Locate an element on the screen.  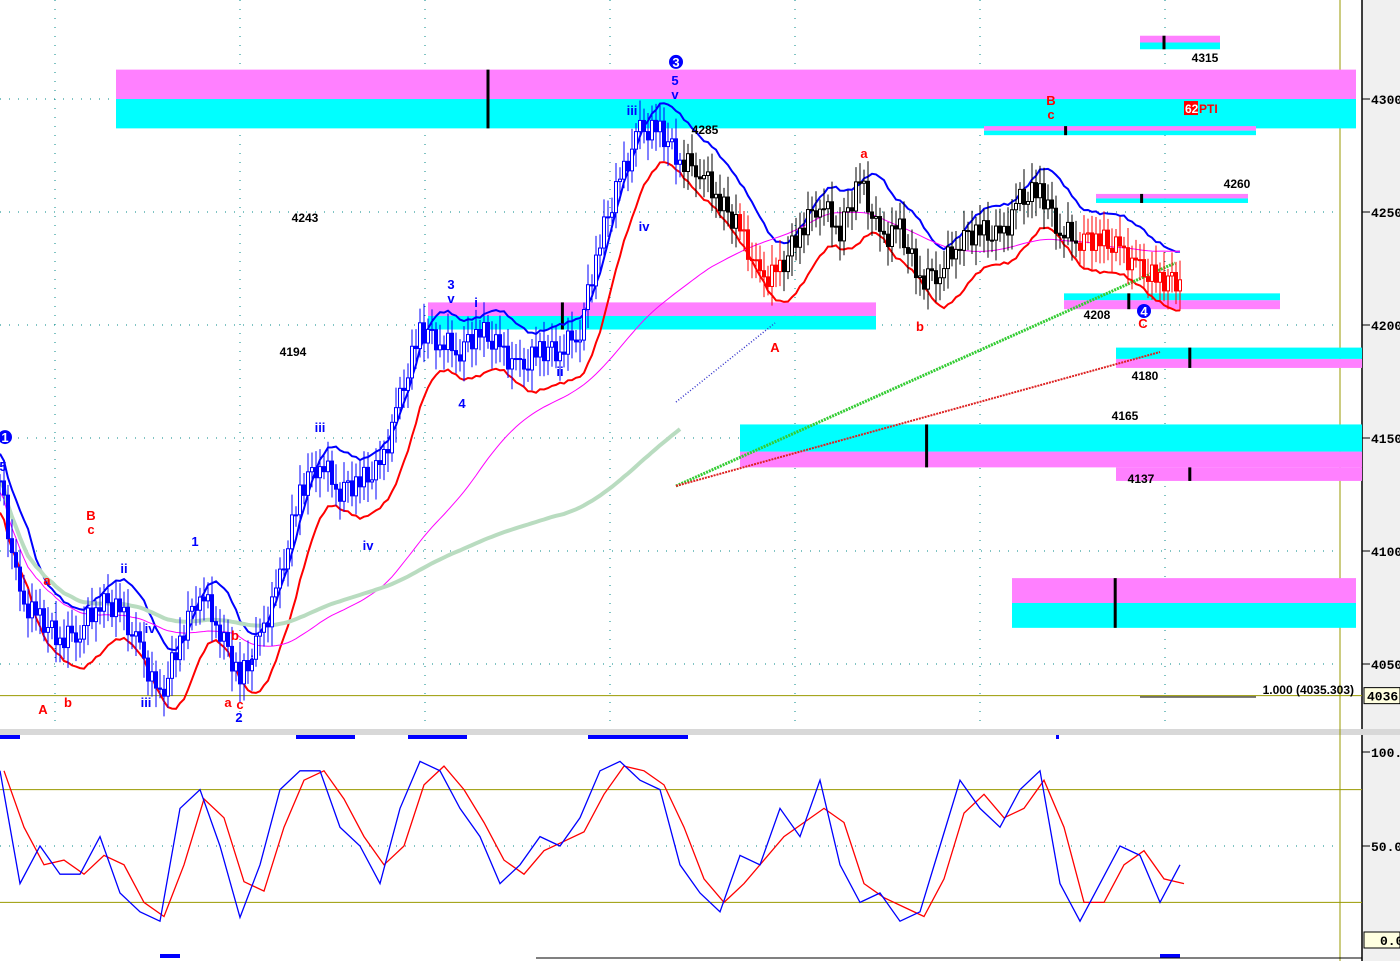
wave-label: 5 is located at coordinates (674, 80).